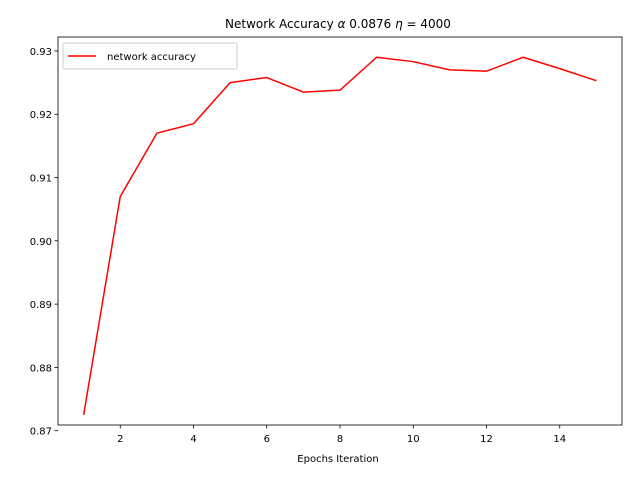 The height and width of the screenshot is (480, 640). I want to click on chart-title: Network Accuracy α 0.0876 η = 4000, so click(338, 24).